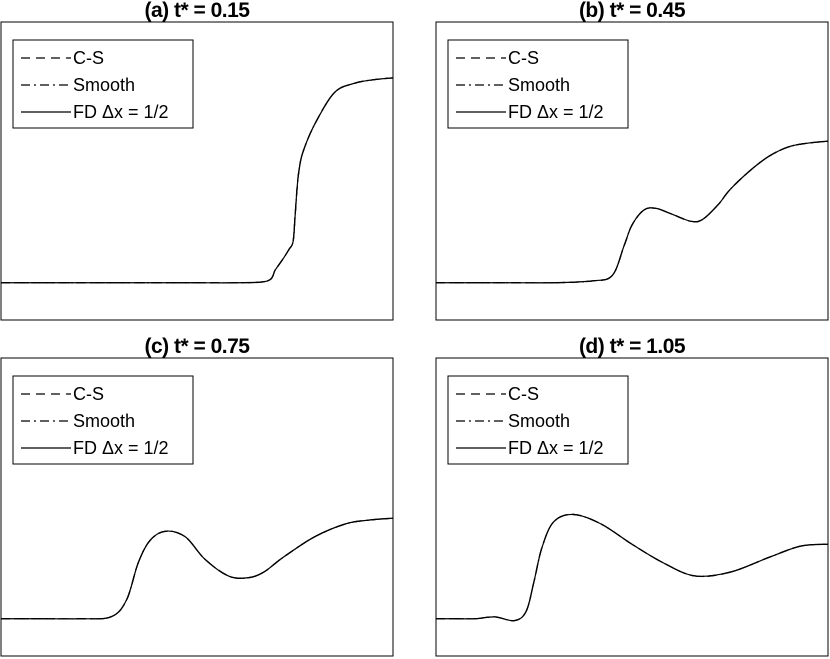 The width and height of the screenshot is (830, 659). Describe the element at coordinates (198, 346) in the screenshot. I see `panel-title: (c) t* = 0.75` at that location.